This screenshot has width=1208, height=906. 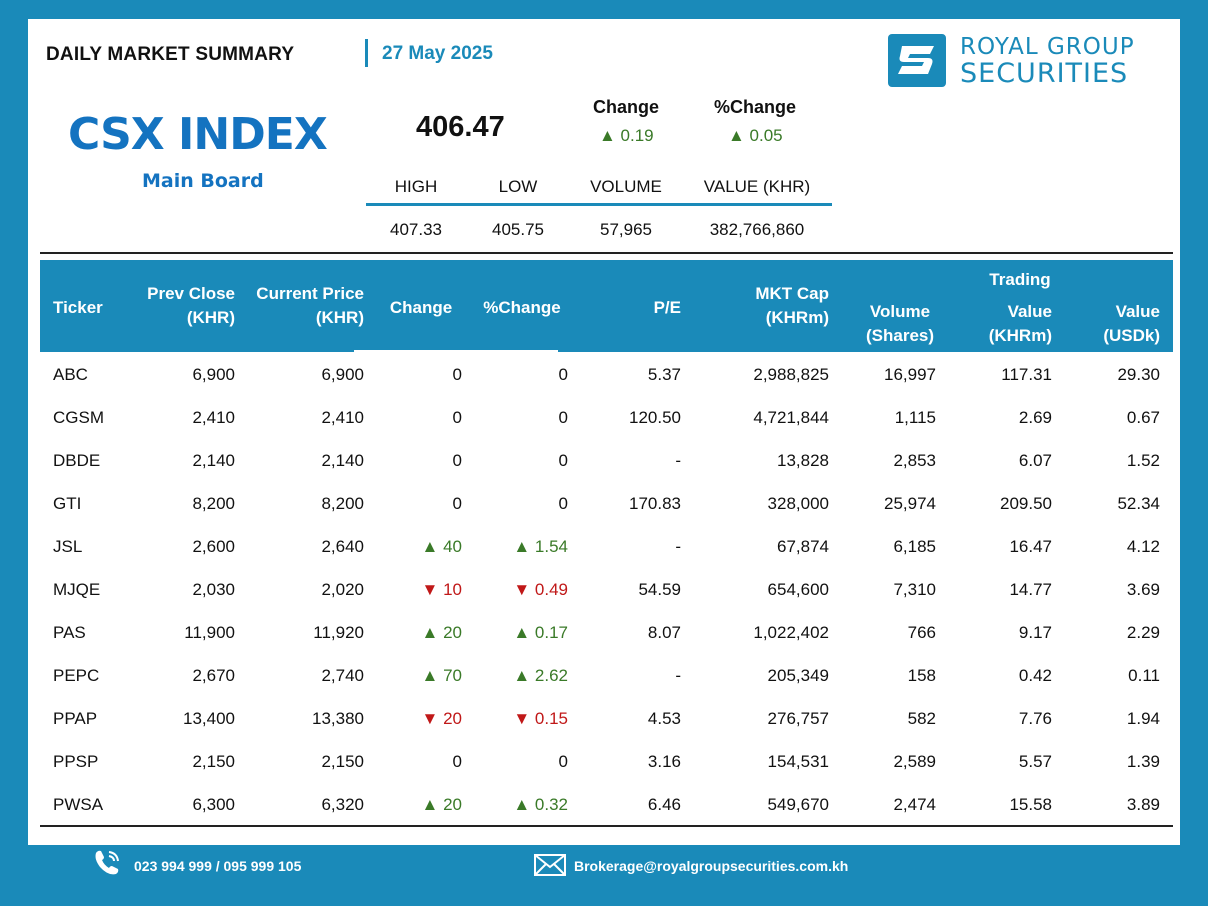 I want to click on cell-cur: 6,900, so click(x=342, y=374).